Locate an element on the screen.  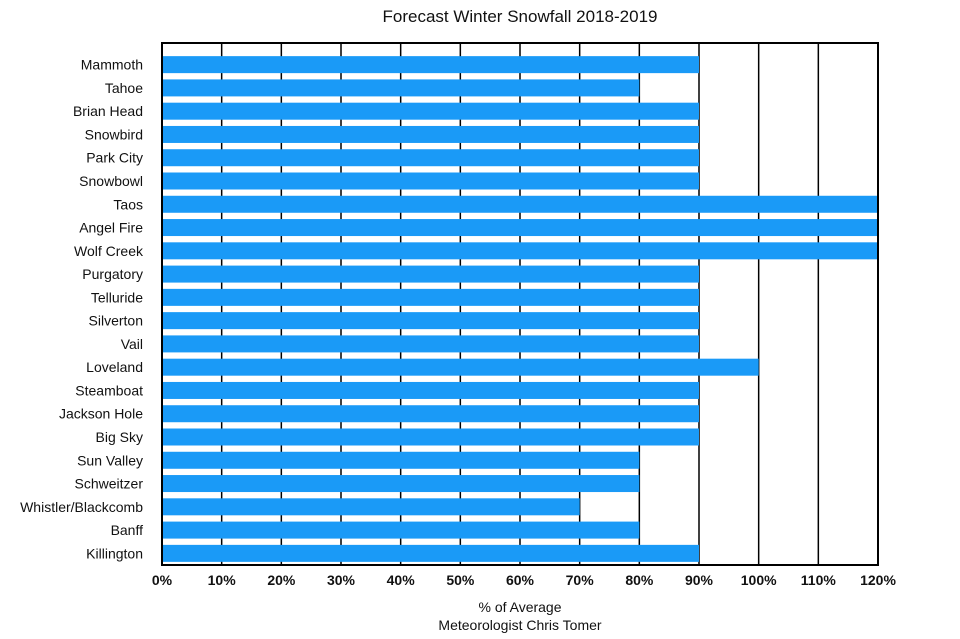
category-label: Snowbowl is located at coordinates (111, 181).